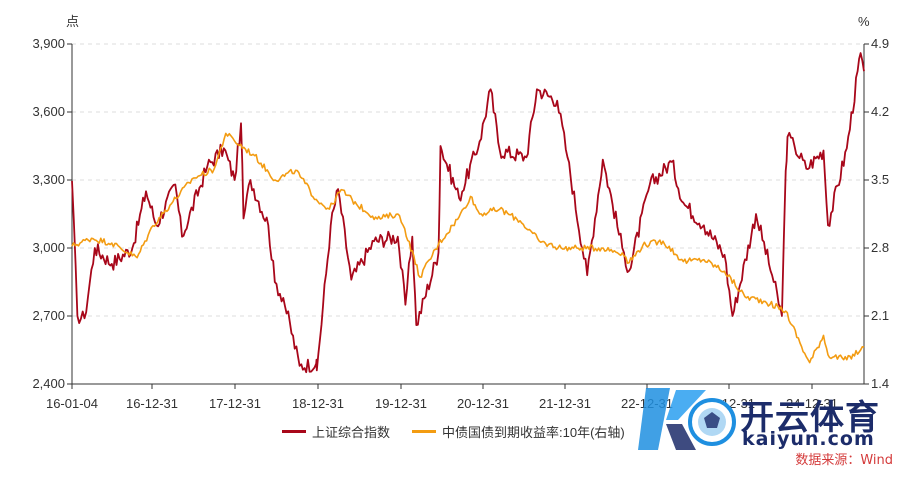 Image resolution: width=919 pixels, height=480 pixels. What do you see at coordinates (687, 419) in the screenshot?
I see `brand-logo-icon` at bounding box center [687, 419].